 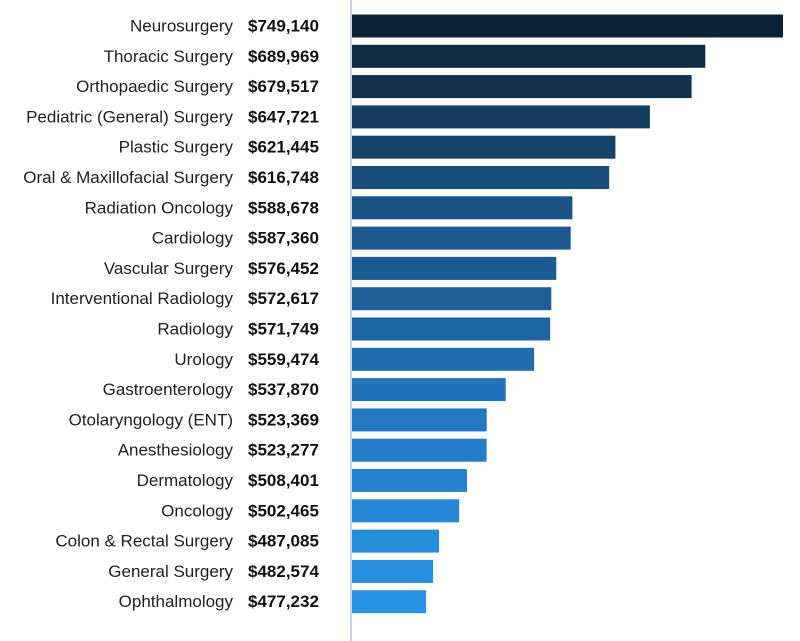 What do you see at coordinates (419, 450) in the screenshot?
I see `bar-anesthesiology` at bounding box center [419, 450].